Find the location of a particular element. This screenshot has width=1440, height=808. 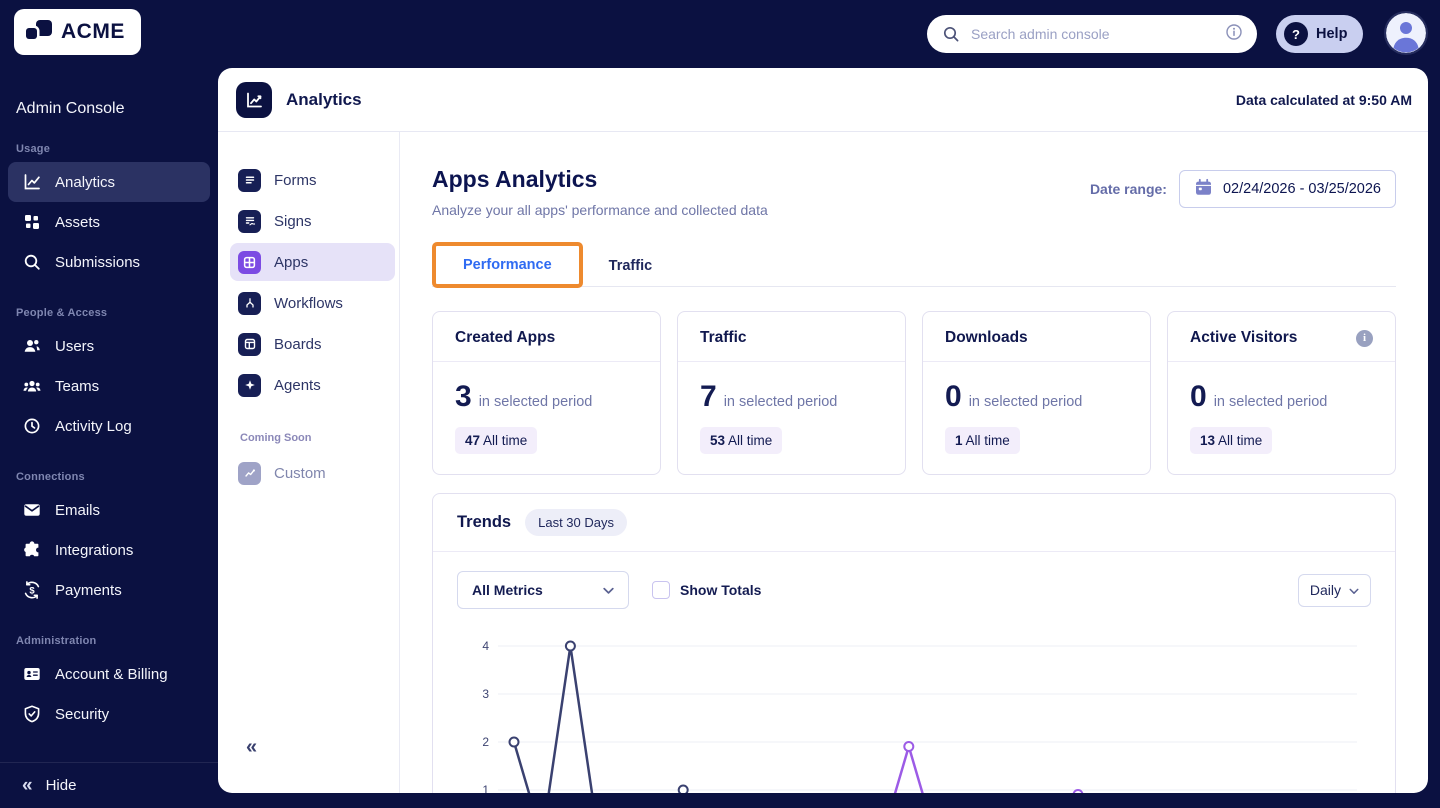

date-range-picker: 02/24/2026 - 03/25/2026 is located at coordinates (1287, 189).